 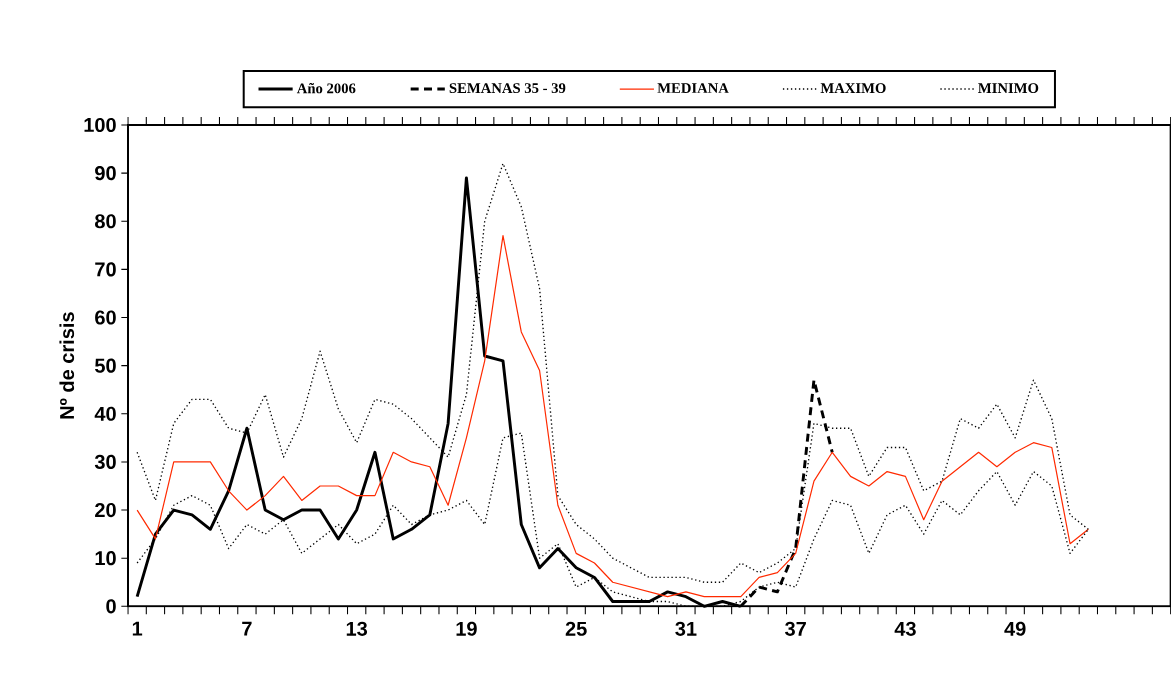 I want to click on y-tick-label: 50, so click(x=105, y=365).